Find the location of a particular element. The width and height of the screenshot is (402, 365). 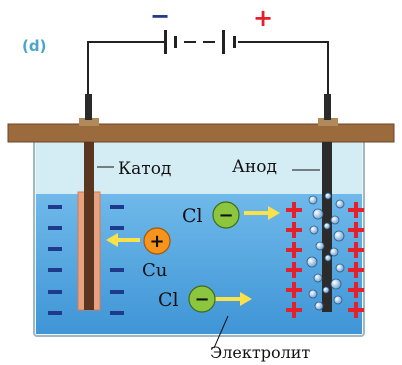

anode-clamp is located at coordinates (328, 122).